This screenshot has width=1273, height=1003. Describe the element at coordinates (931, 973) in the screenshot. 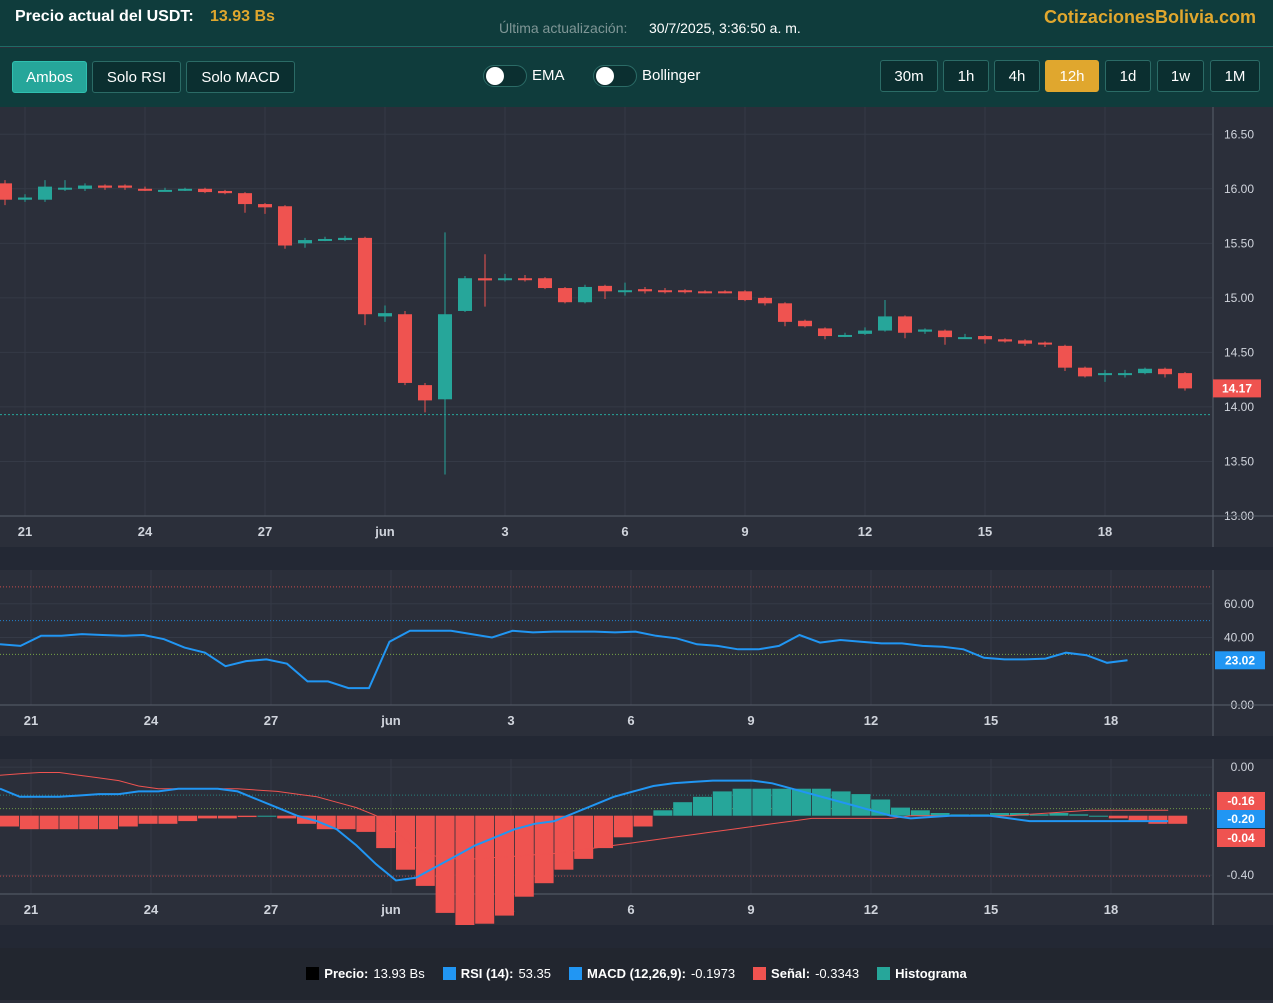

I see `legend-series-name: Histograma` at that location.